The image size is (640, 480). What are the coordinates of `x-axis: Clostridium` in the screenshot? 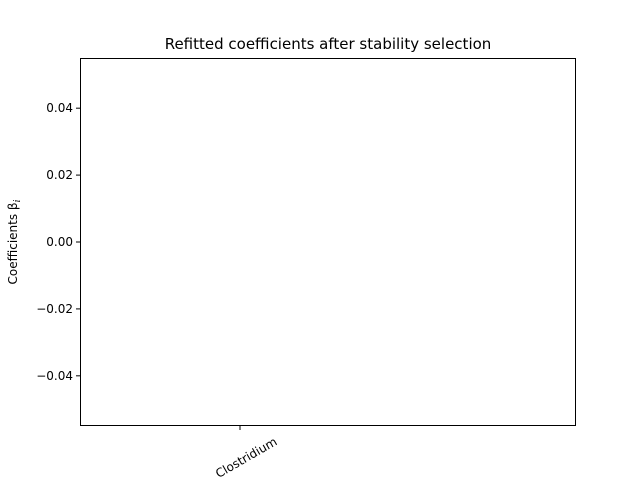 It's located at (246, 453).